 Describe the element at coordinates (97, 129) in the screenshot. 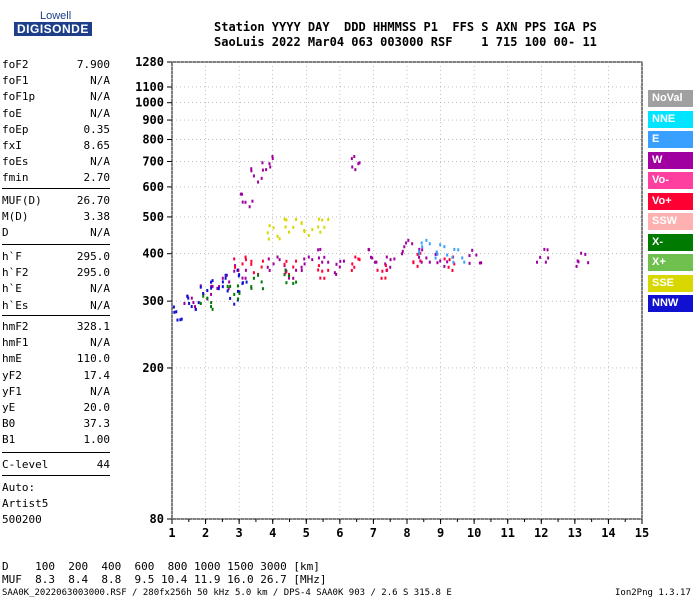

I see `param-value: 0.35` at that location.